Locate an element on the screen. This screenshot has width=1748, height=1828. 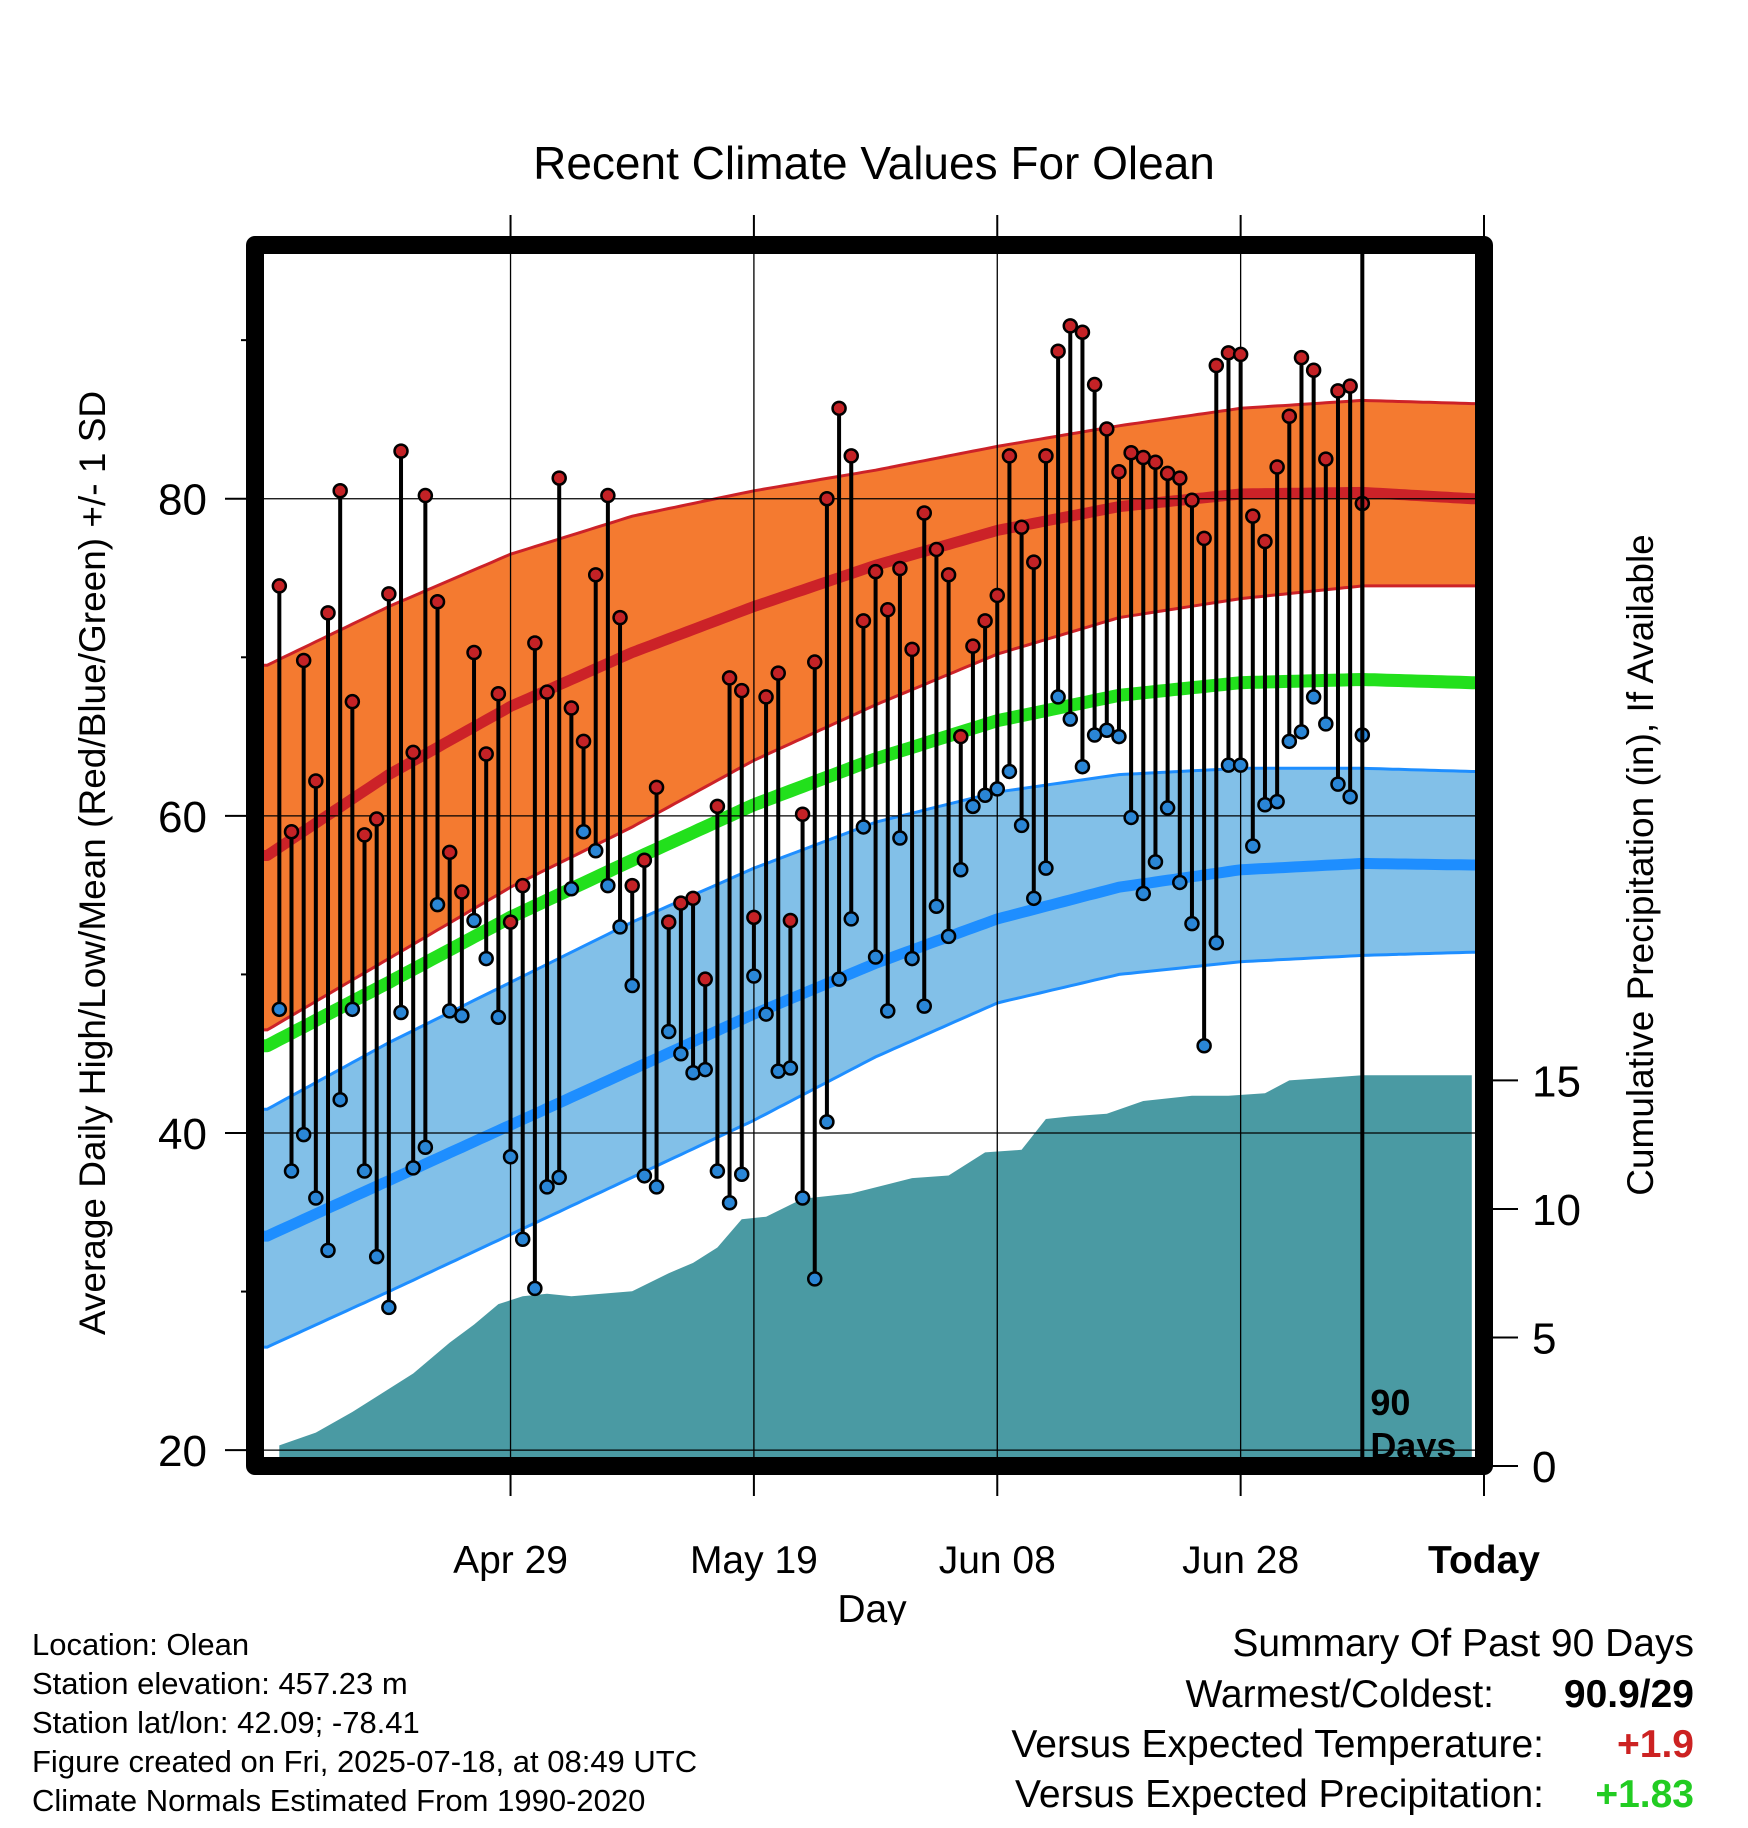
summary-temp-value: +1.9 is located at coordinates (1655, 1744).